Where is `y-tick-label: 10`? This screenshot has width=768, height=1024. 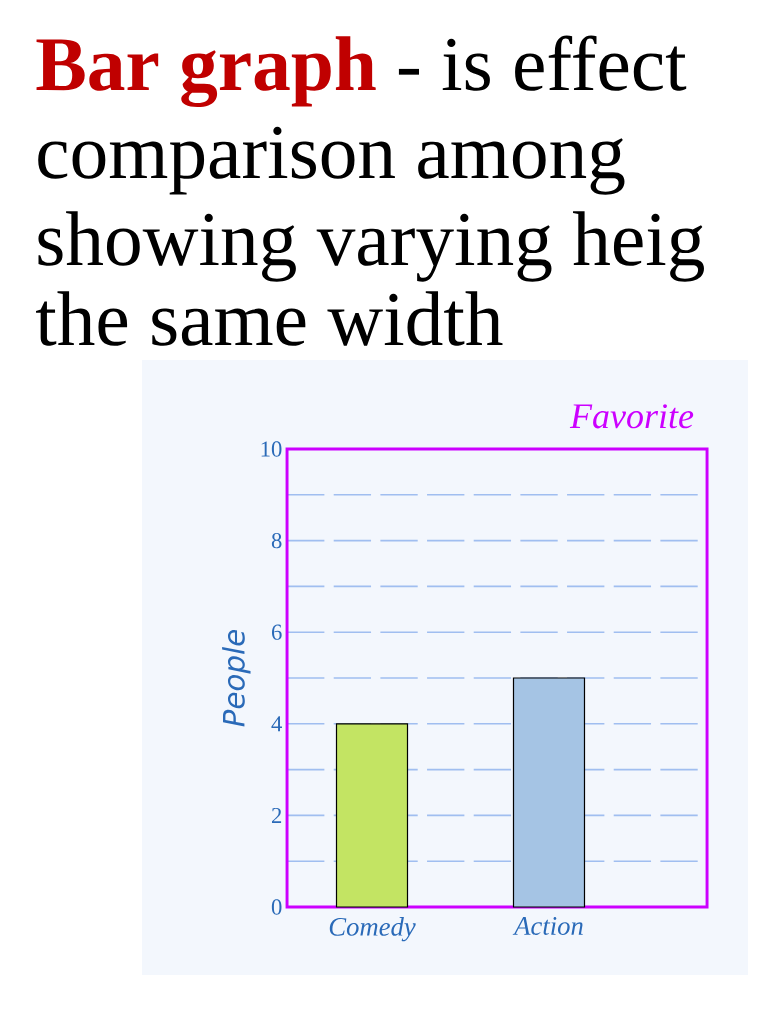 y-tick-label: 10 is located at coordinates (271, 449).